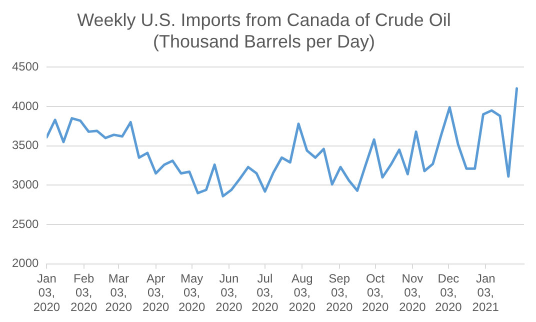  What do you see at coordinates (26, 184) in the screenshot?
I see `y-tick-label: 3000` at bounding box center [26, 184].